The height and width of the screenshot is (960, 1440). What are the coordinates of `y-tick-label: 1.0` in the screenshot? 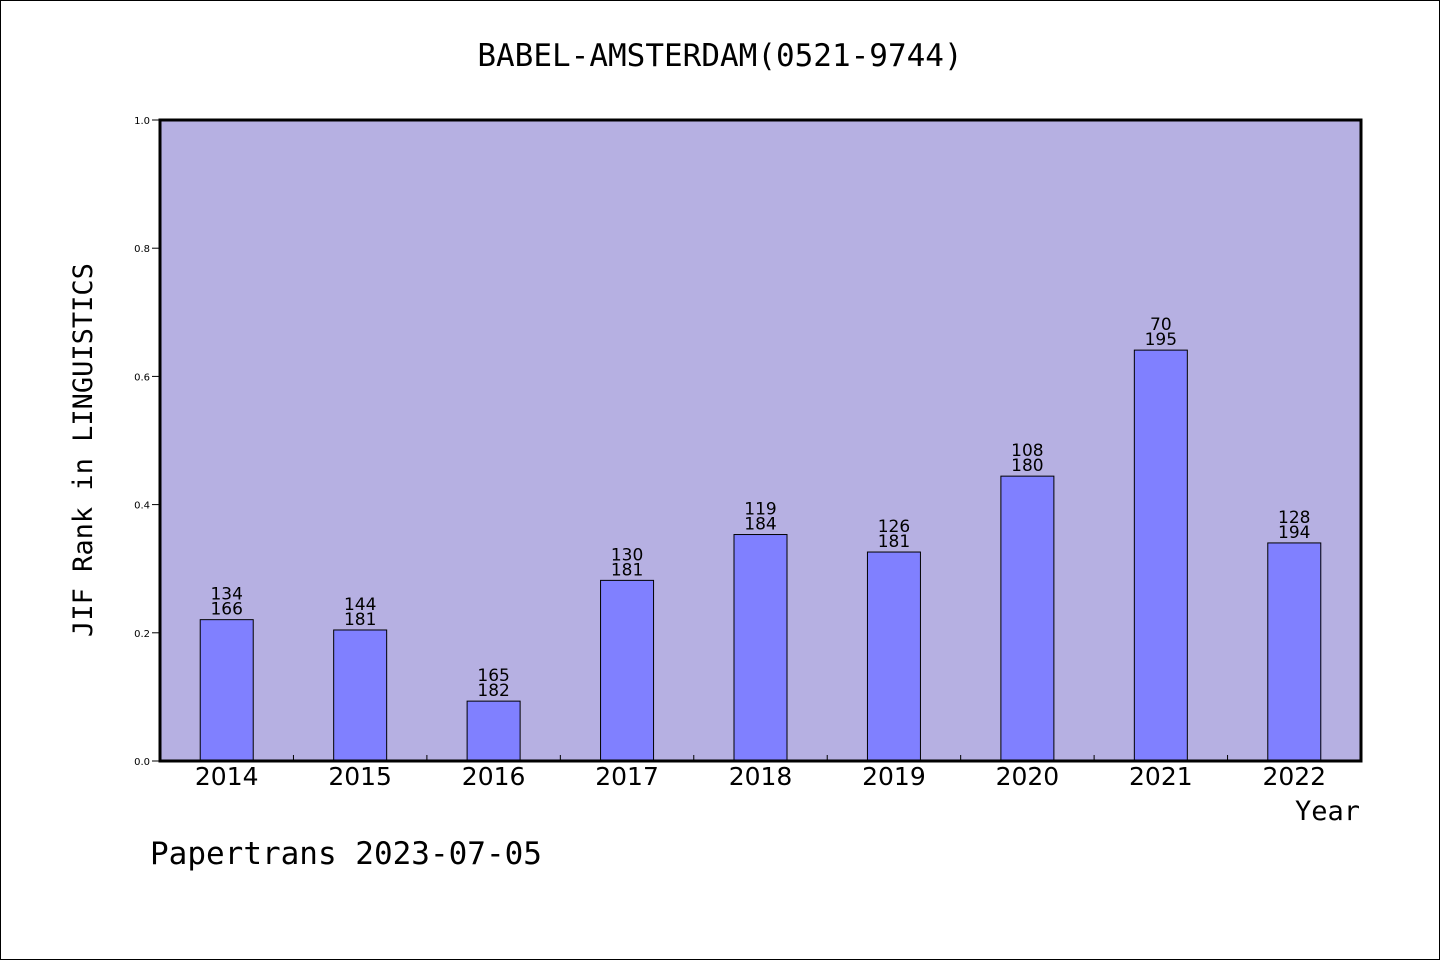 It's located at (142, 121).